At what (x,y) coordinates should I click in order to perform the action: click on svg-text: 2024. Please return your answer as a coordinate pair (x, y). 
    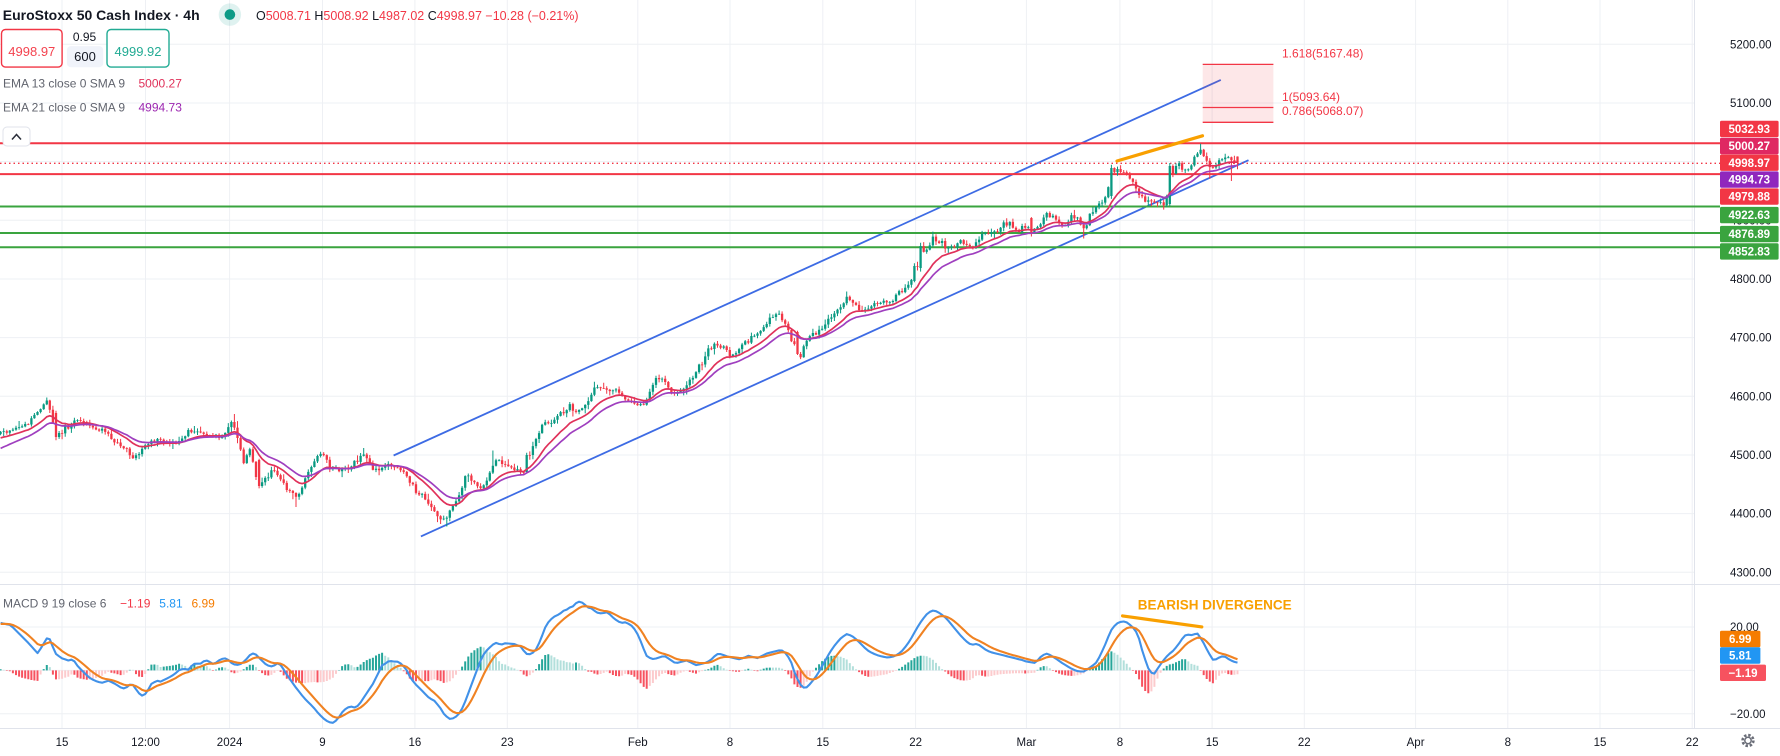
    Looking at the image, I should click on (230, 743).